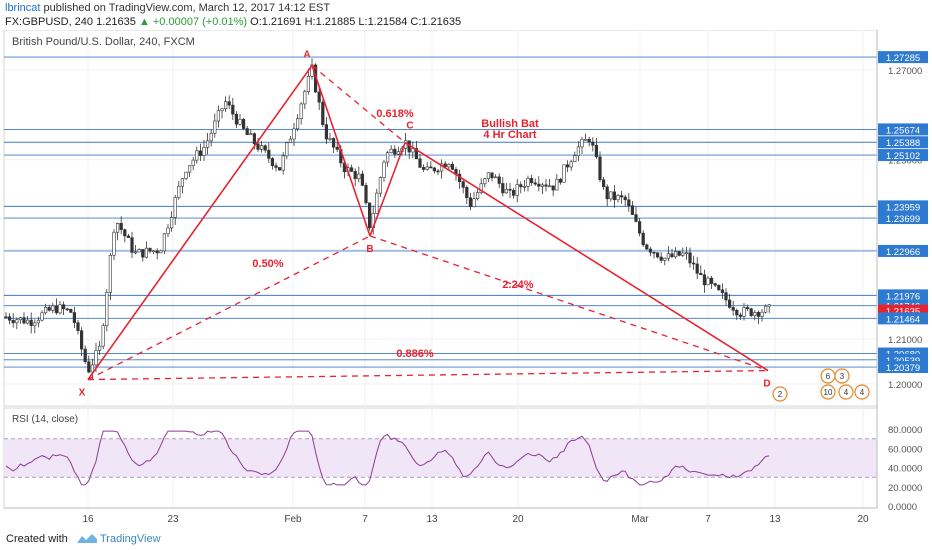 This screenshot has height=550, width=932. I want to click on pattern-ratio: 2.24%, so click(517, 285).